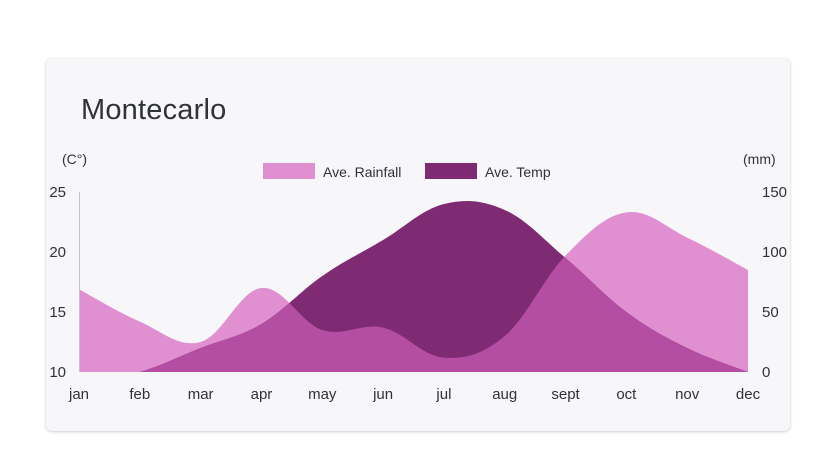 This screenshot has height=474, width=830. I want to click on legend-label-temp: Ave. Temp, so click(518, 172).